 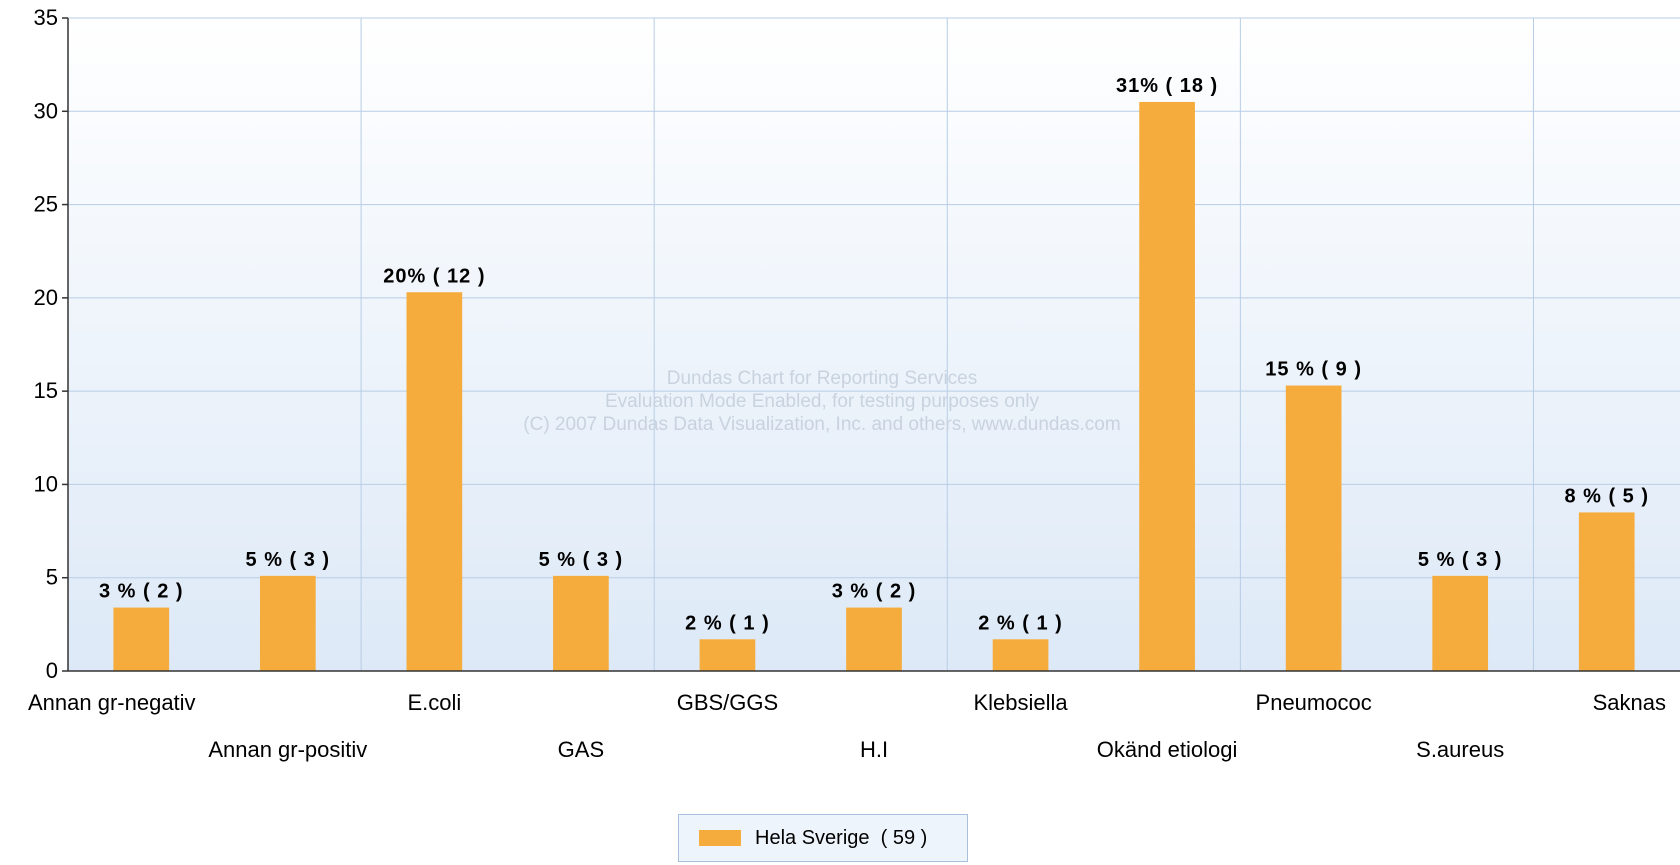 What do you see at coordinates (727, 702) in the screenshot?
I see `x-tick-label: GBS/GGS` at bounding box center [727, 702].